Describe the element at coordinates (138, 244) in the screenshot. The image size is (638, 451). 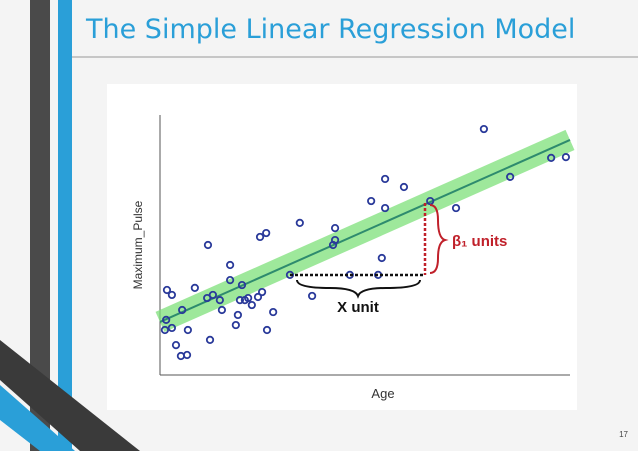
I see `y-axis-label: Maximum_Pulse` at that location.